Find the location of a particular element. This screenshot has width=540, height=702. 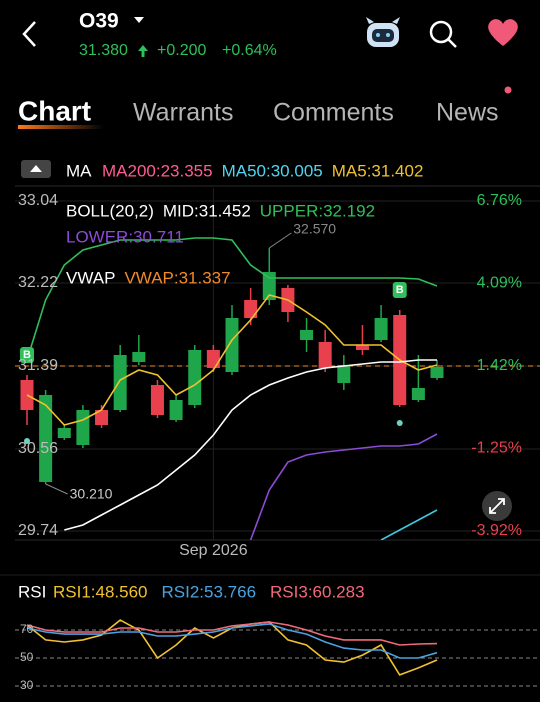

y-tick-label: 30.56 is located at coordinates (38, 448).